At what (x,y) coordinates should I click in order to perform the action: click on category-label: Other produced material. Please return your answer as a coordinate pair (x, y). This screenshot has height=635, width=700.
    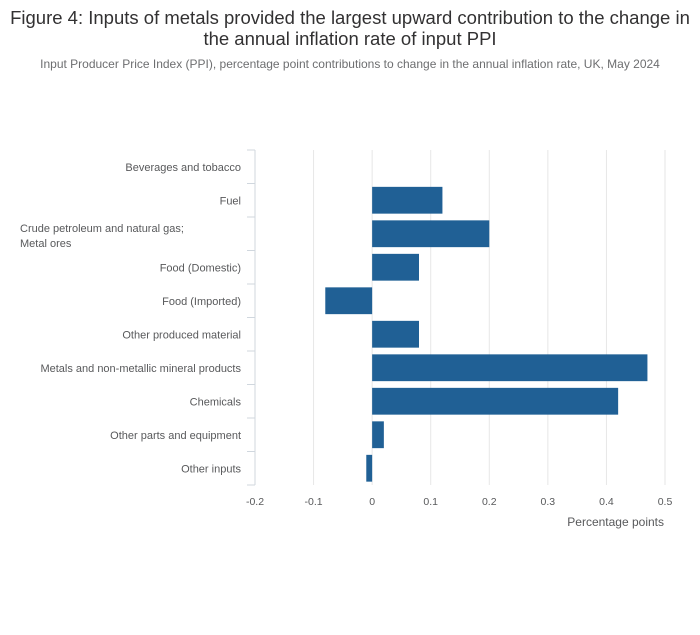
    Looking at the image, I should click on (181, 335).